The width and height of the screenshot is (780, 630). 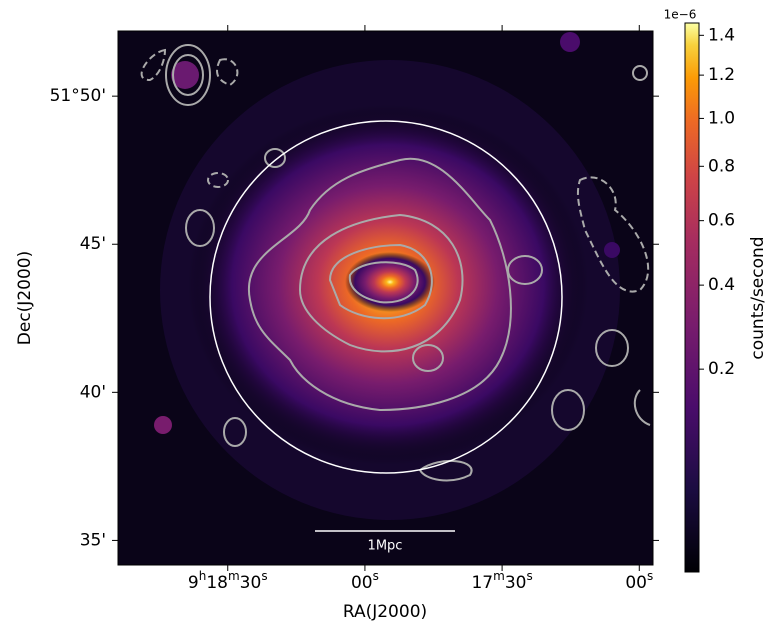 I want to click on y-tick-label: 45', so click(x=93, y=244).